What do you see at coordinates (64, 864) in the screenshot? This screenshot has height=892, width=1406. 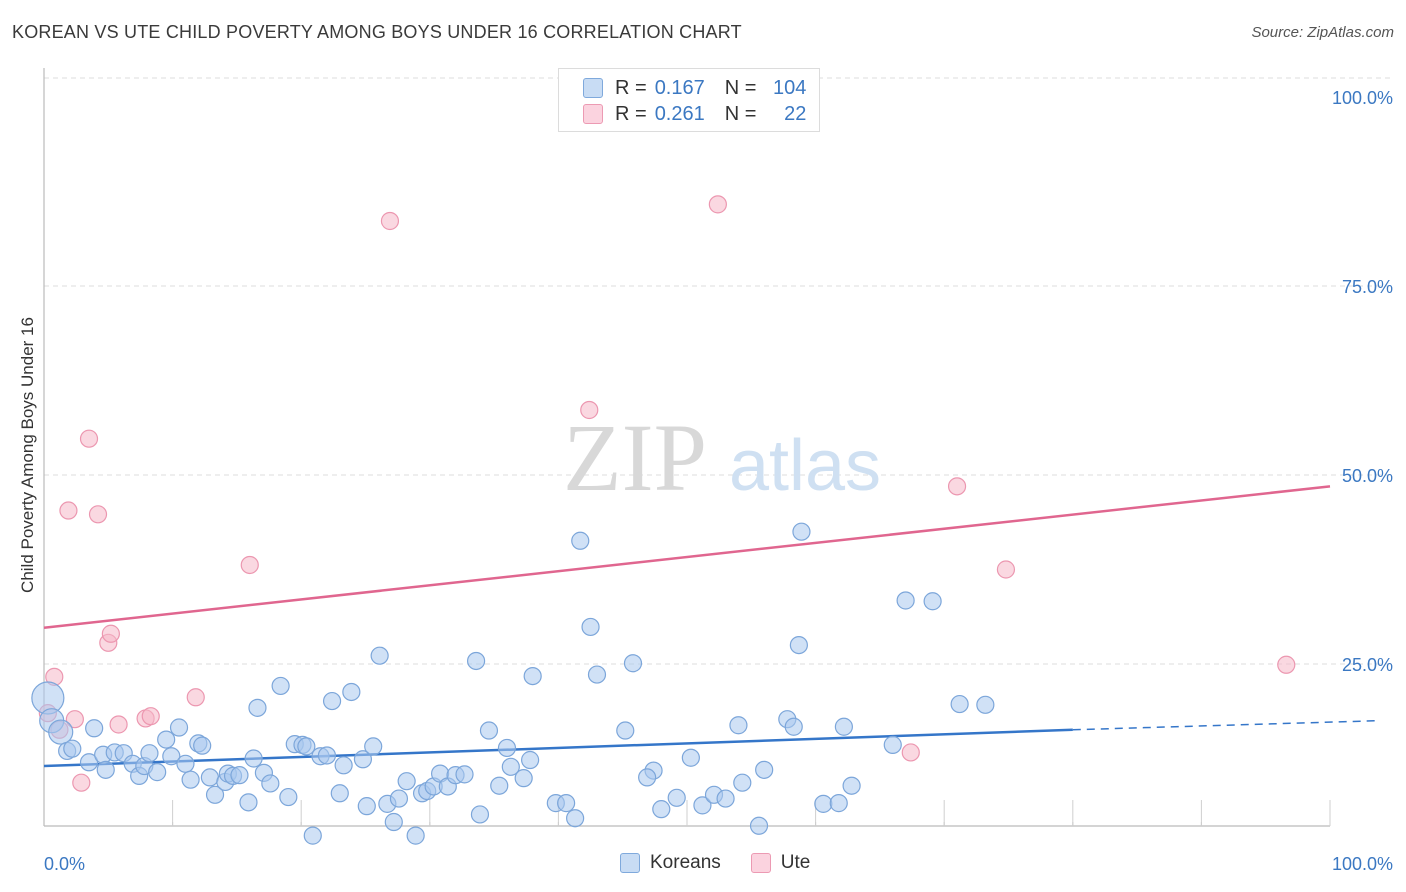 I see `x-tick-label: 0.0%` at bounding box center [64, 864].